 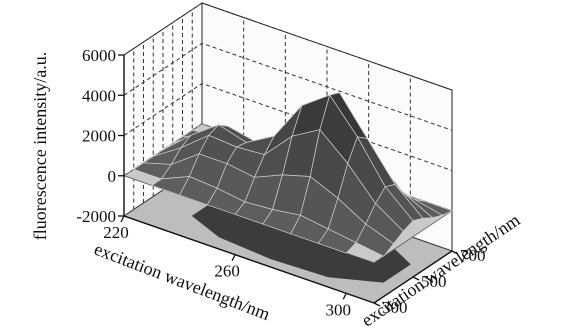 I want to click on y-tick-label: 500, so click(x=434, y=281).